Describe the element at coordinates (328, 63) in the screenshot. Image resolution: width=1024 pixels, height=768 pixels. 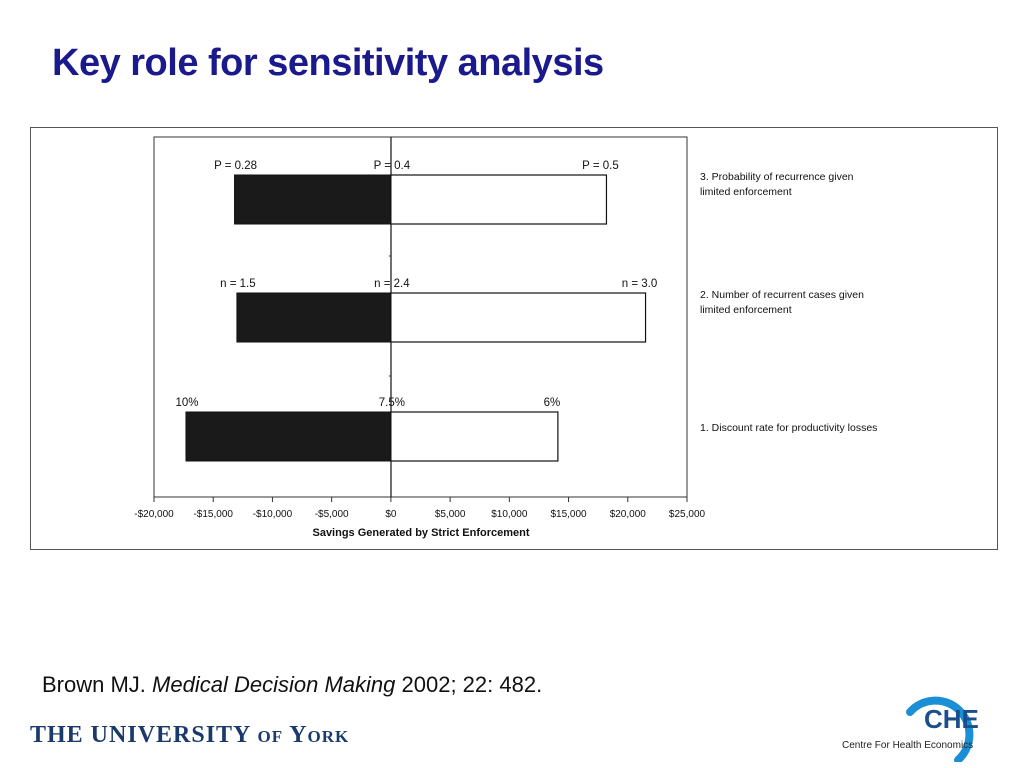
I see `slide-title: Key role for sensitivity analysis` at that location.